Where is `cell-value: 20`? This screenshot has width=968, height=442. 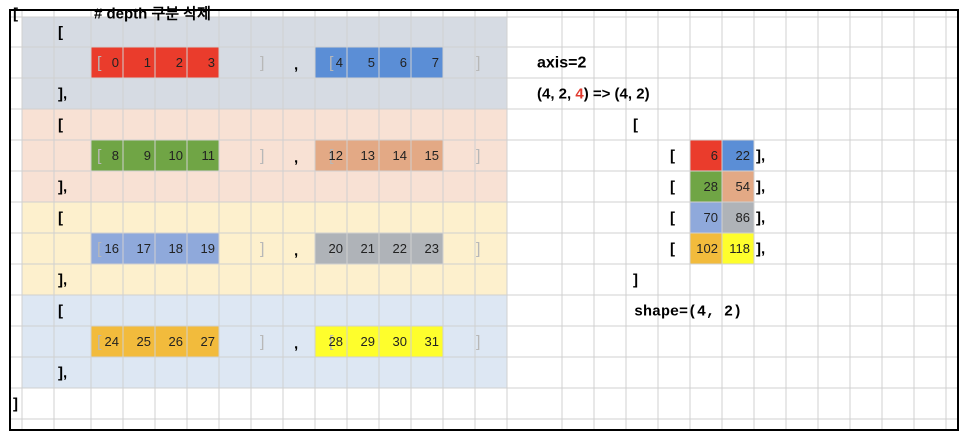
cell-value: 20 is located at coordinates (336, 248).